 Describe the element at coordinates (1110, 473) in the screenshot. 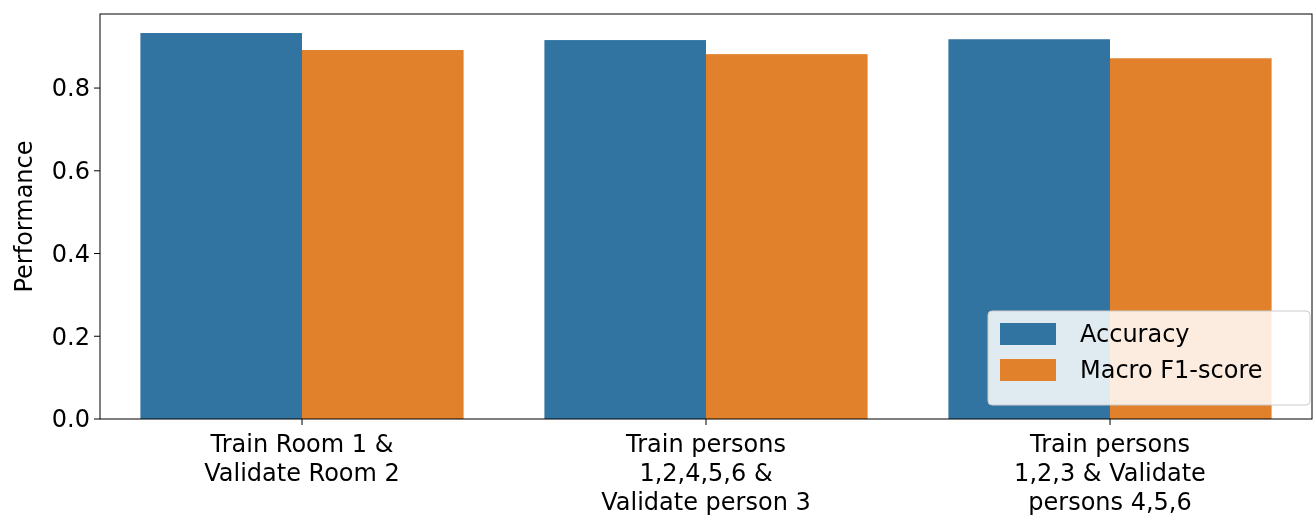

I see `x-tick-label: Train persons 1,2,3 & Validate persons 4,5,6` at that location.